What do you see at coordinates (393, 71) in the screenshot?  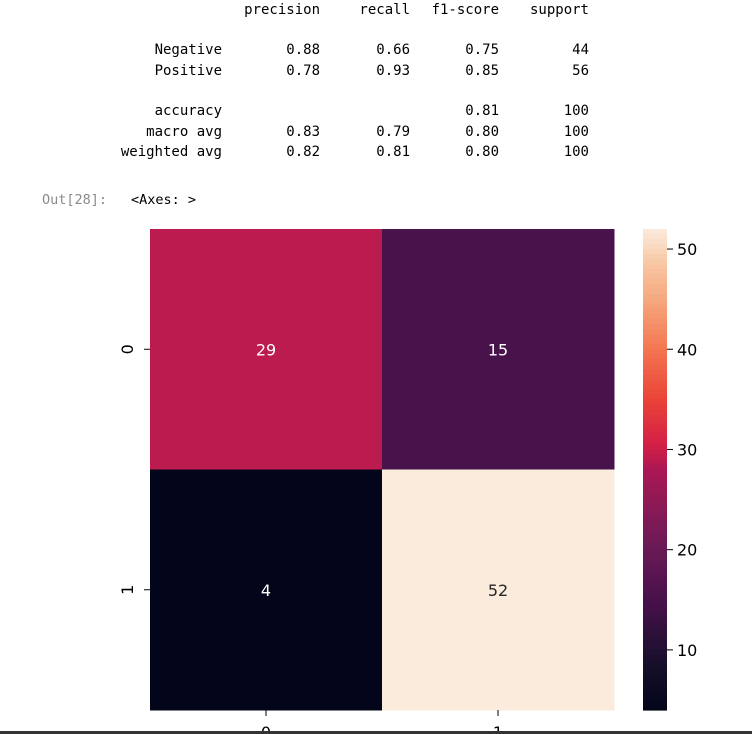 I see `report-cell-recall: 0.93` at bounding box center [393, 71].